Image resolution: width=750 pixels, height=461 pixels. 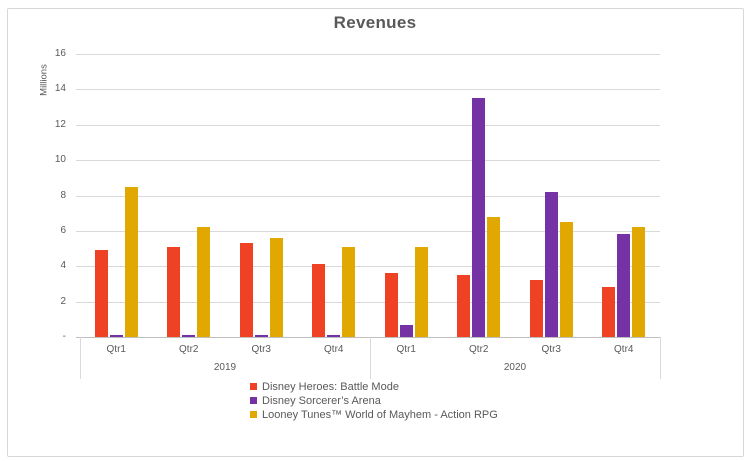 I want to click on bar-qtr3-2019-series2, so click(x=261, y=336).